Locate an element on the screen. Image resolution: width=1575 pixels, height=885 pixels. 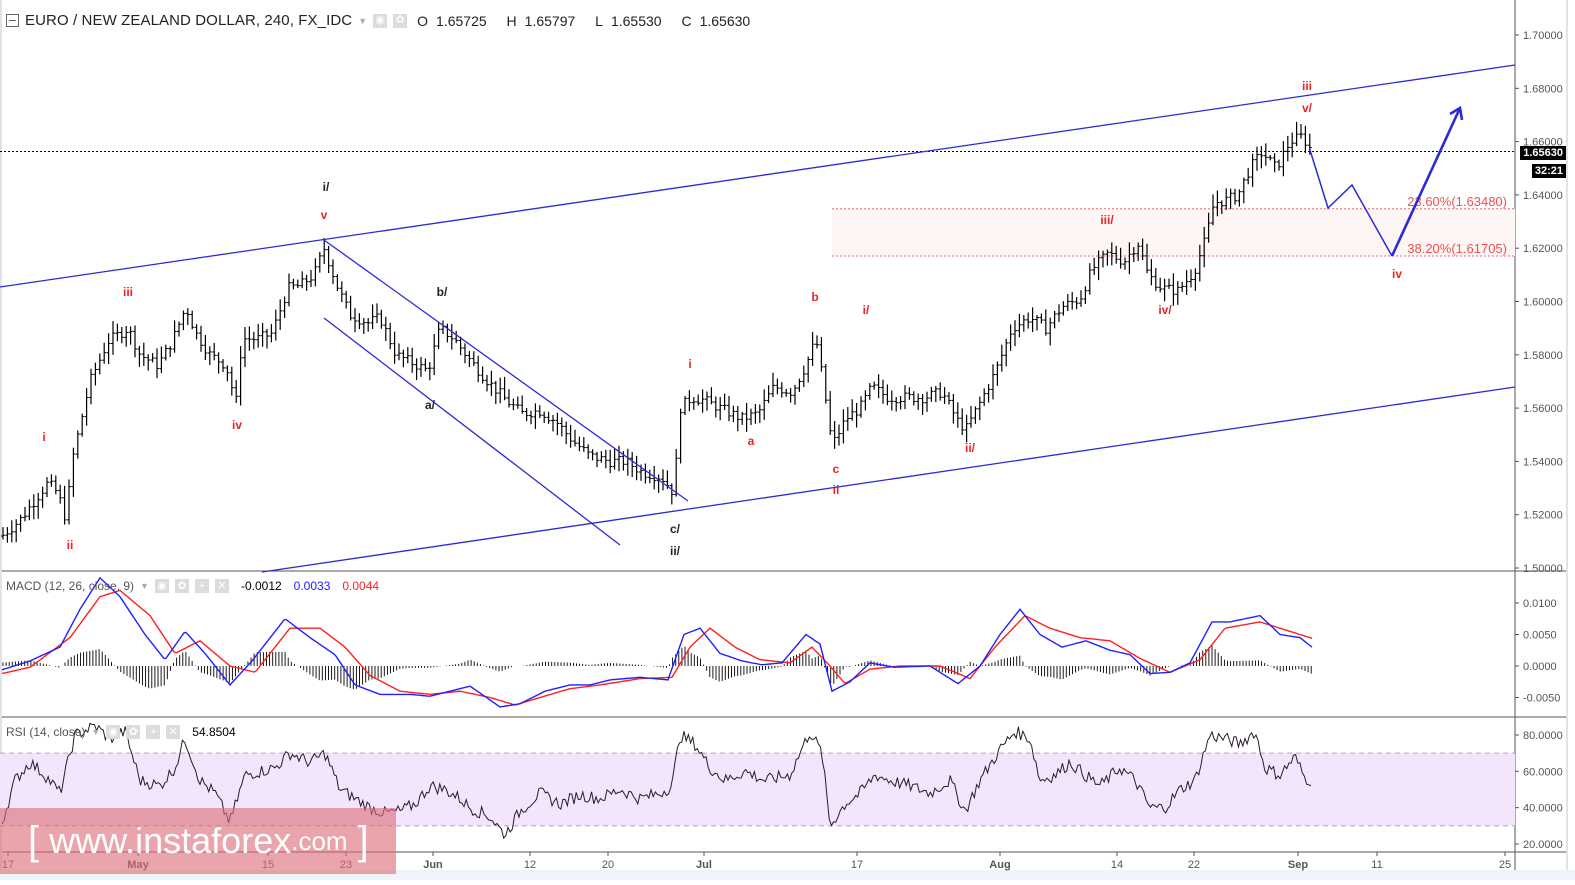
price-axis-tick: 1.70000 is located at coordinates (1543, 36).